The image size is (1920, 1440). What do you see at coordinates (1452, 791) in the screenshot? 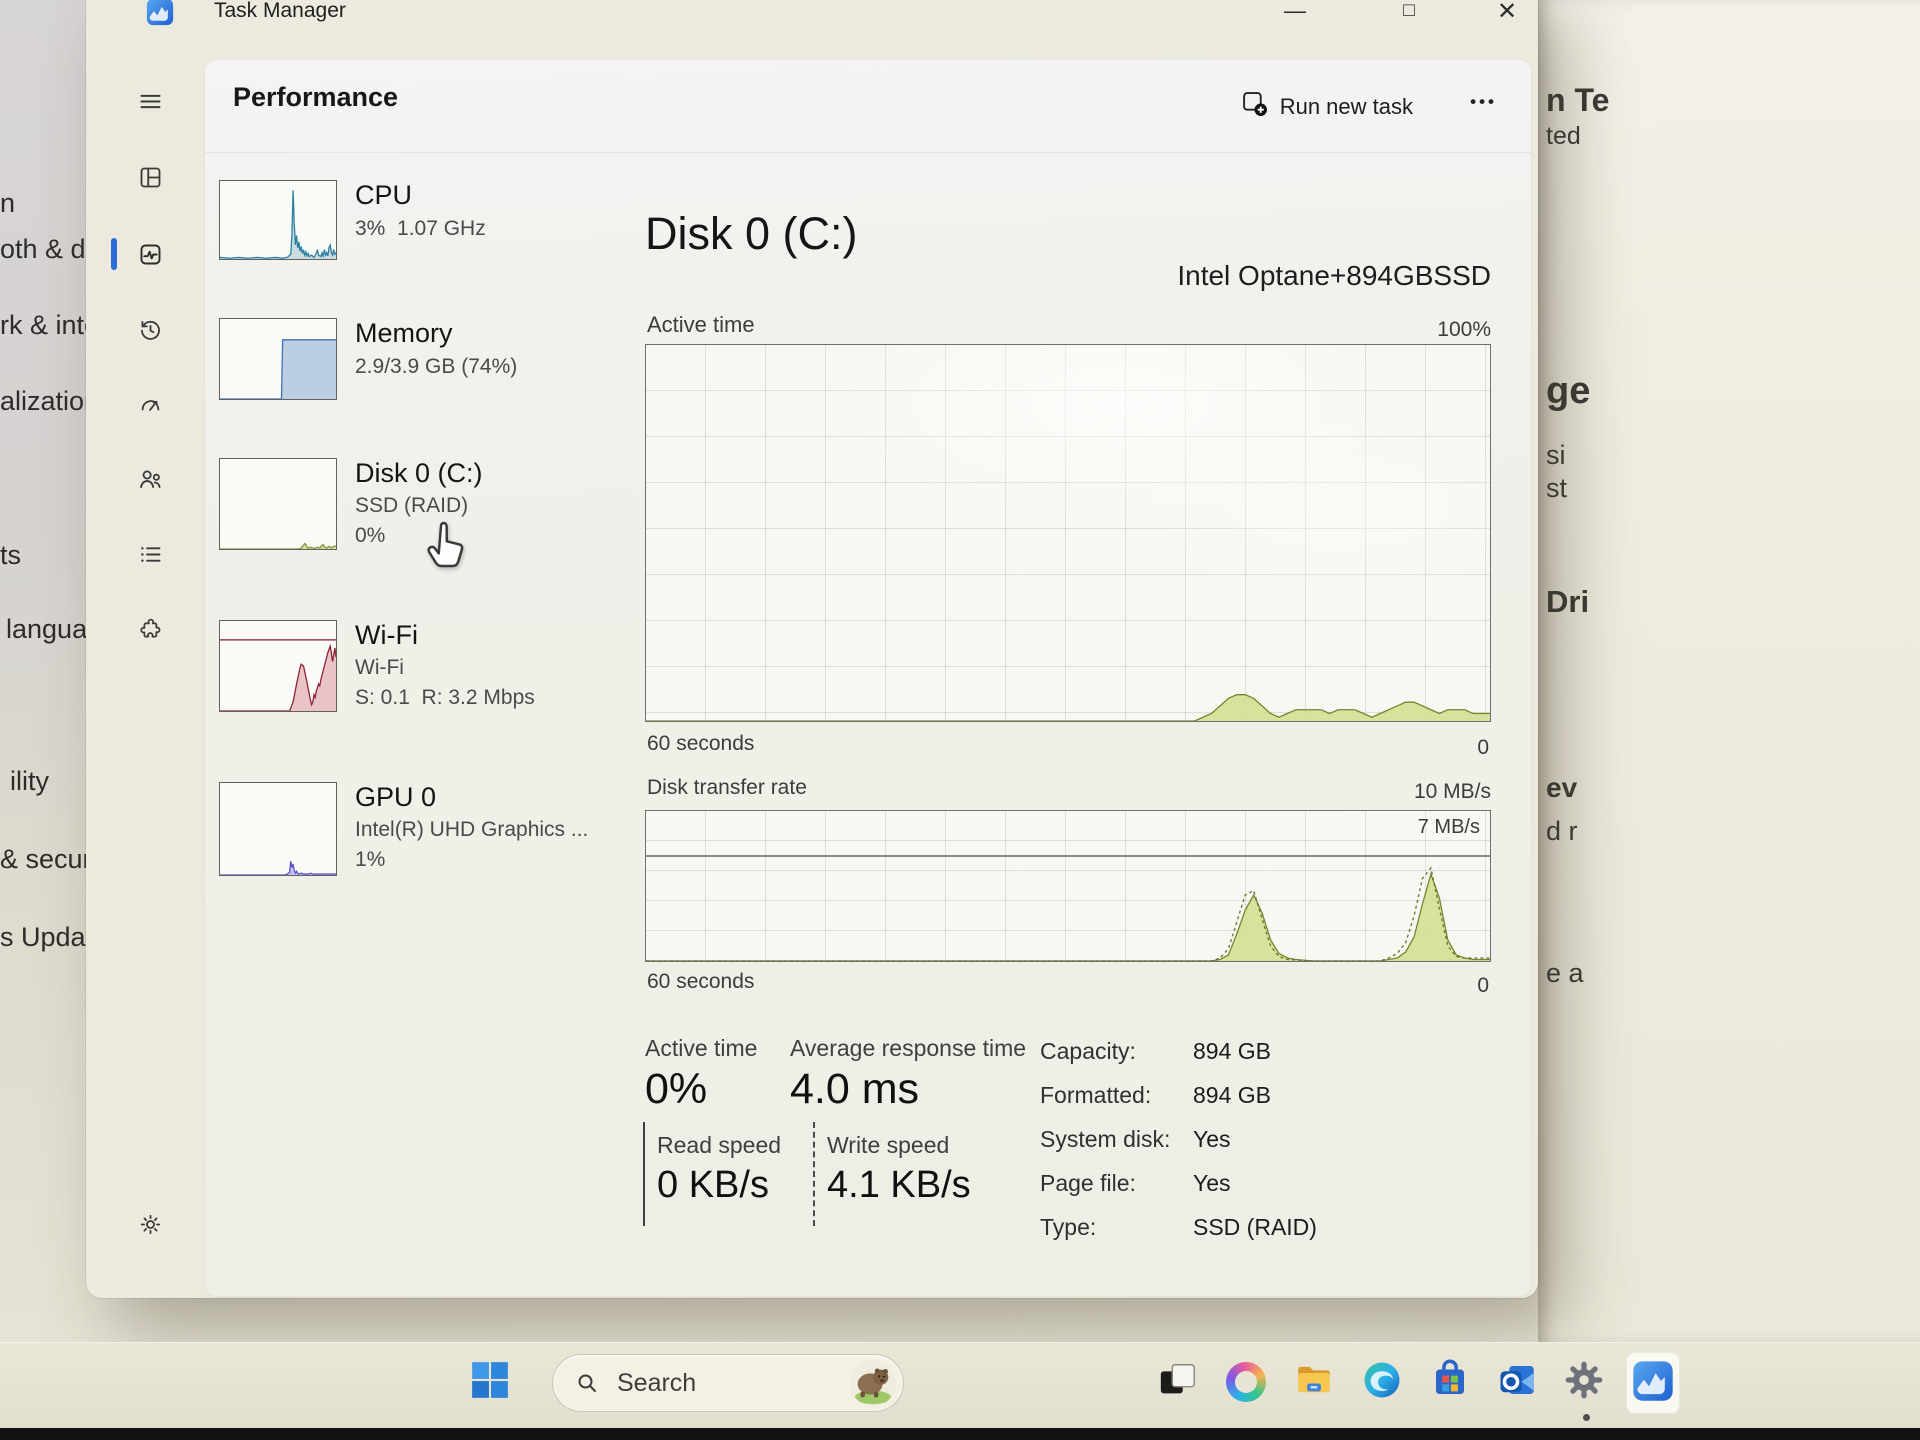
I see `chart2-max-label: 10 MB/s` at bounding box center [1452, 791].